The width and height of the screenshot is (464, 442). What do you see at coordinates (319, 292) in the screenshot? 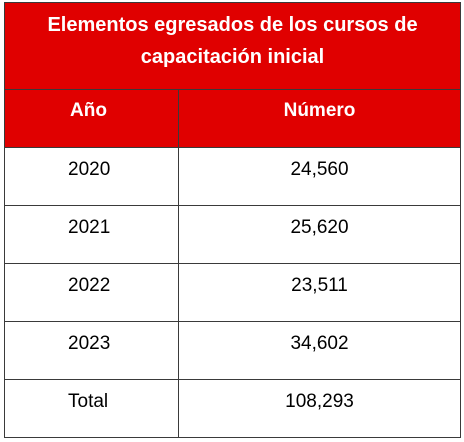
I see `cell-number: 23,511` at bounding box center [319, 292].